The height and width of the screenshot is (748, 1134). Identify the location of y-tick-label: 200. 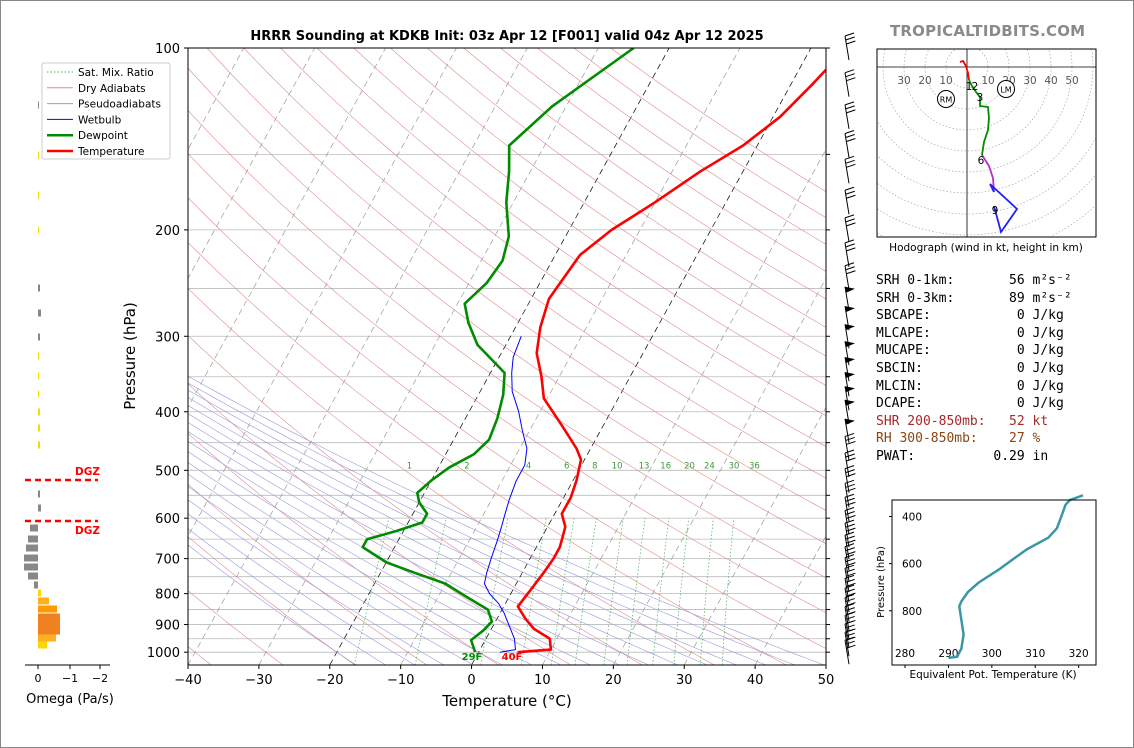
(167, 231).